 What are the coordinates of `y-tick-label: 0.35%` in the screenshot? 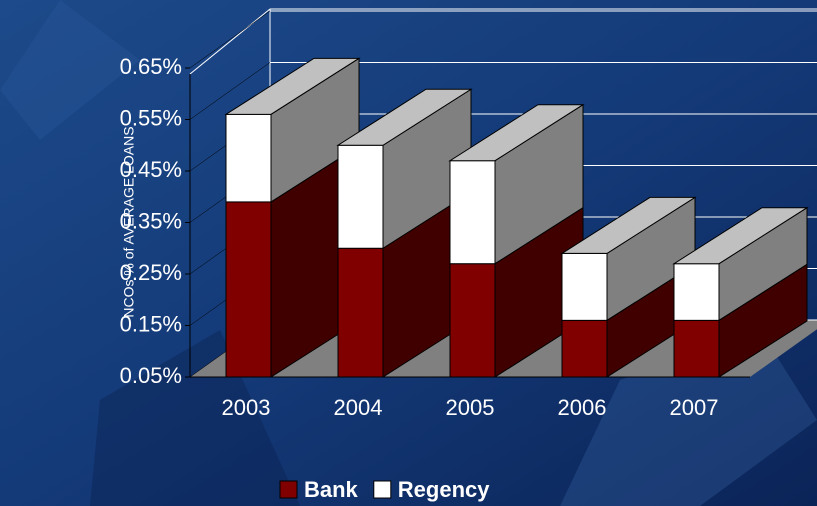 It's located at (151, 220).